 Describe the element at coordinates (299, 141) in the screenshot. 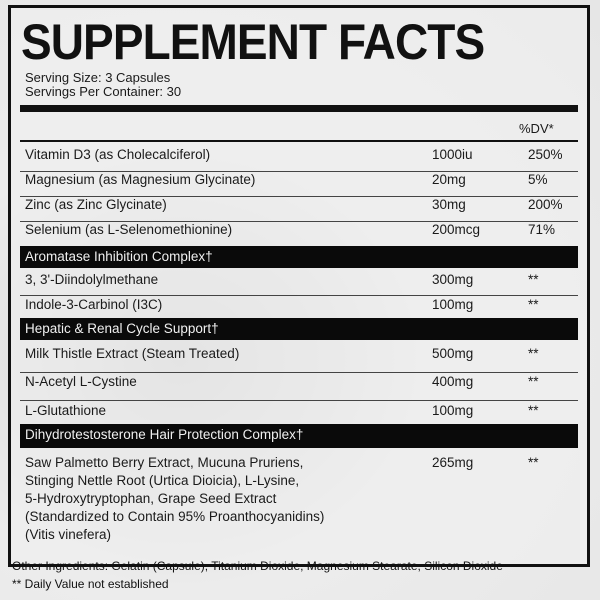

I see `divider` at that location.